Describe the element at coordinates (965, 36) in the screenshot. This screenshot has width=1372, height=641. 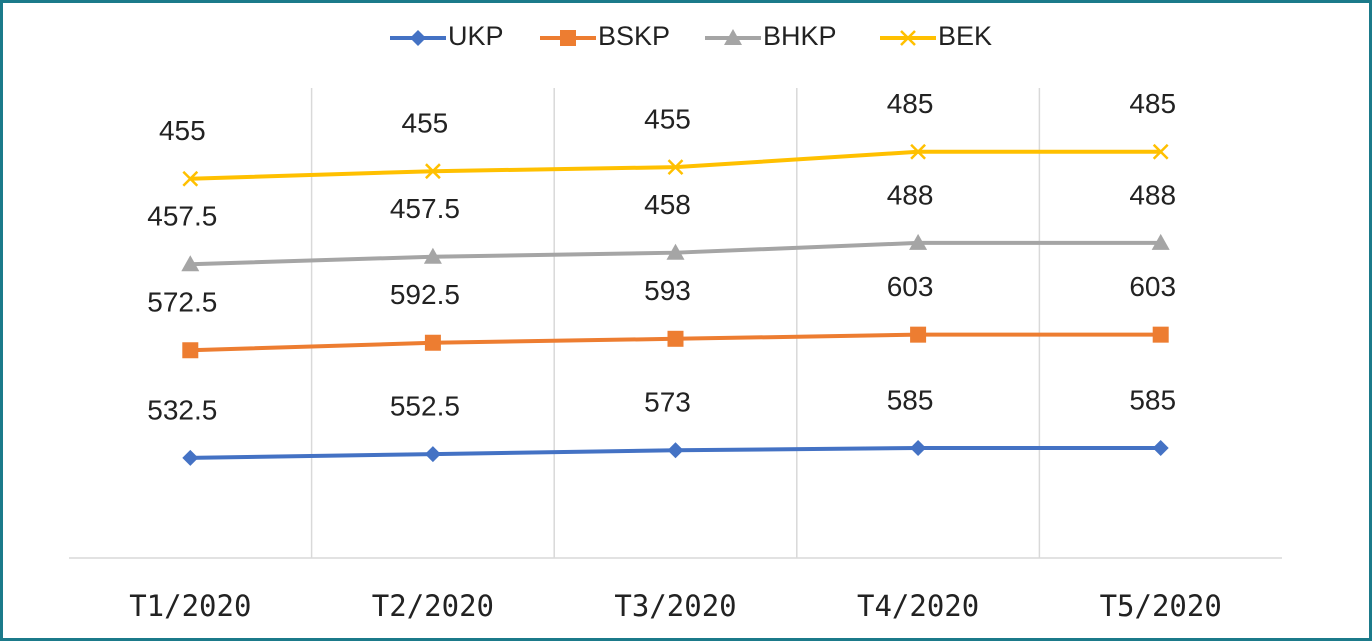
I see `legend-label: BEK` at that location.